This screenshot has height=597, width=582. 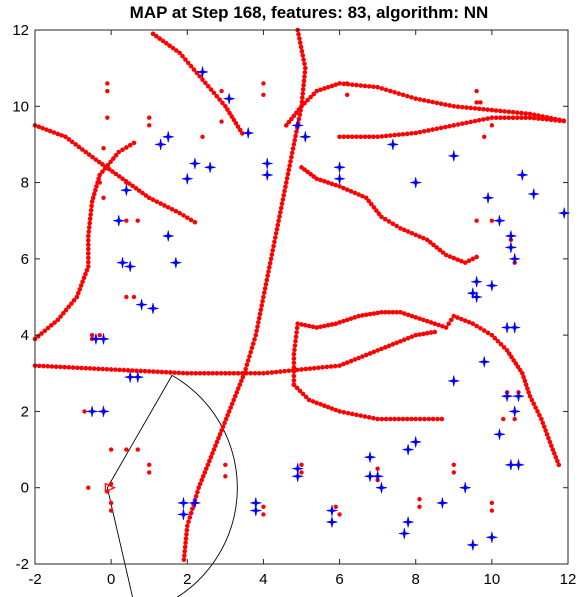 What do you see at coordinates (25, 488) in the screenshot?
I see `y-tick-label: 0` at bounding box center [25, 488].